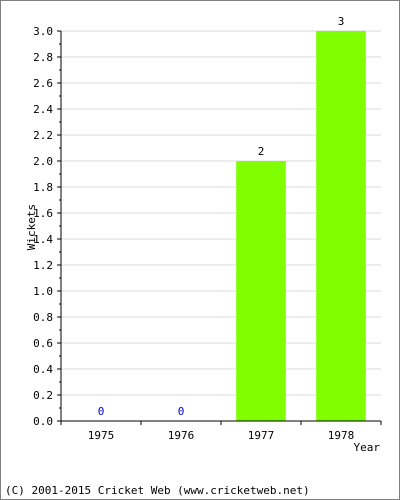  I want to click on bar-1977, so click(261, 291).